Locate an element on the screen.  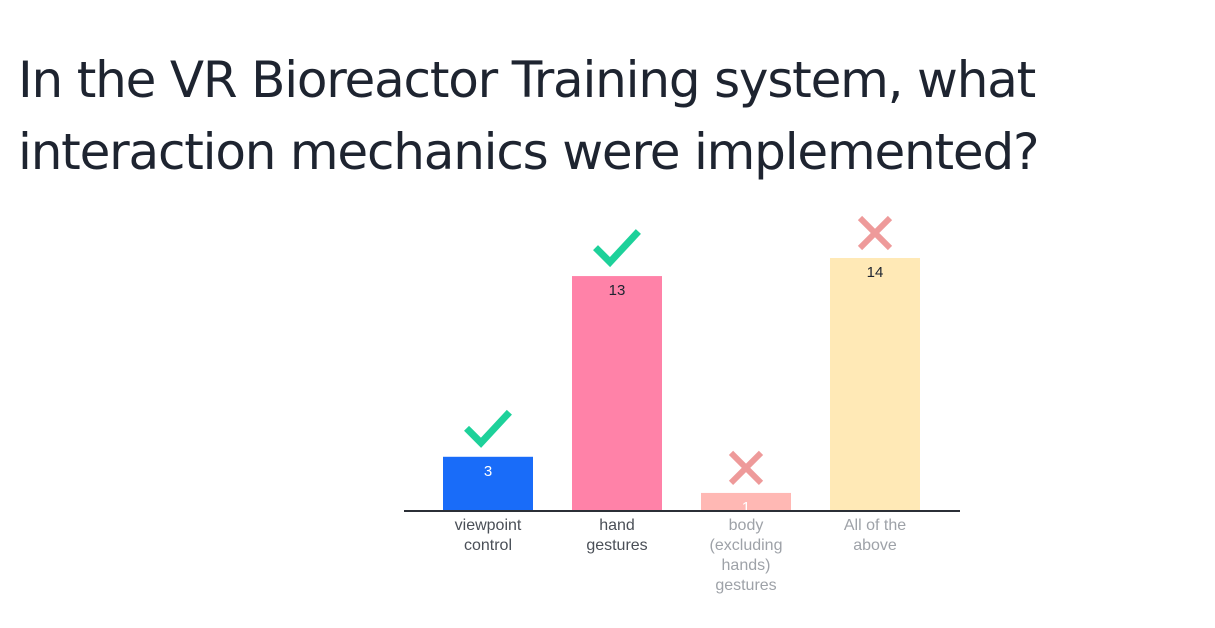
value-label-viewpoint-control: 3 is located at coordinates (488, 471).